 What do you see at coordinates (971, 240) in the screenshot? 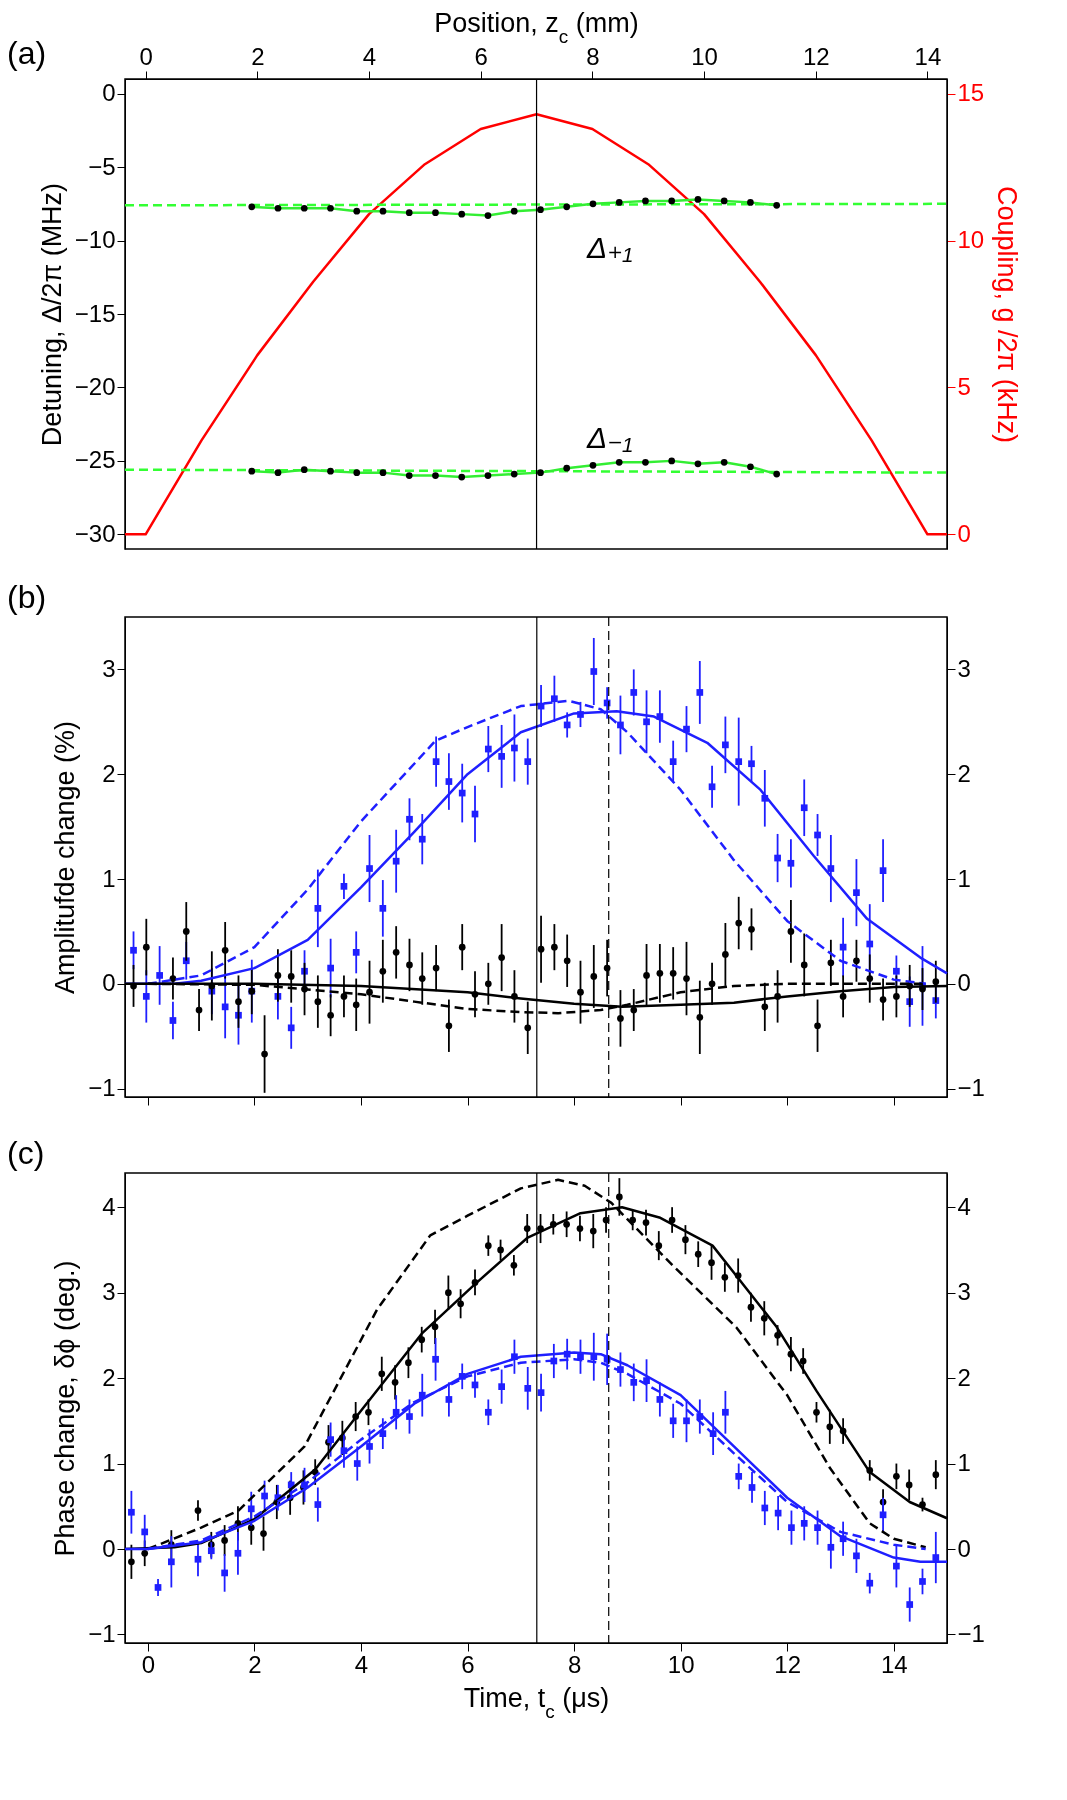
I see `y2-tick-label: 10` at bounding box center [971, 240].